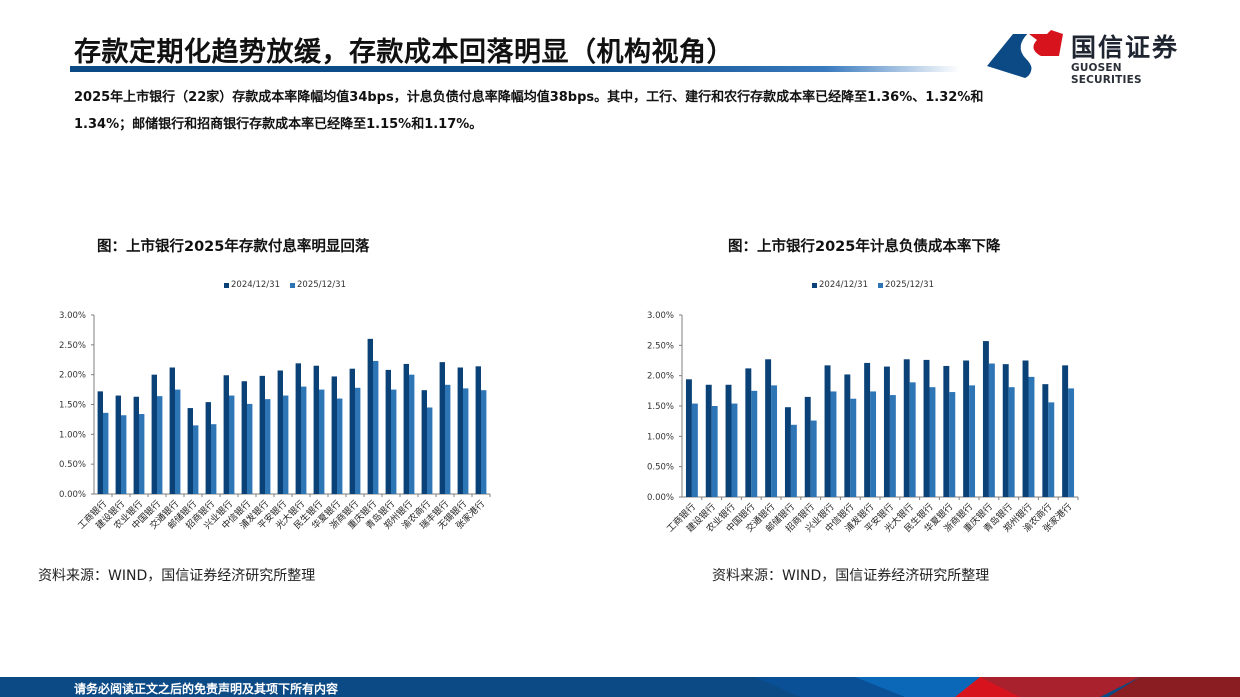 Image resolution: width=1240 pixels, height=697 pixels. Describe the element at coordinates (177, 576) in the screenshot. I see `left-chart-source: 资料来源：WIND，国信证券经济研究所整理` at that location.